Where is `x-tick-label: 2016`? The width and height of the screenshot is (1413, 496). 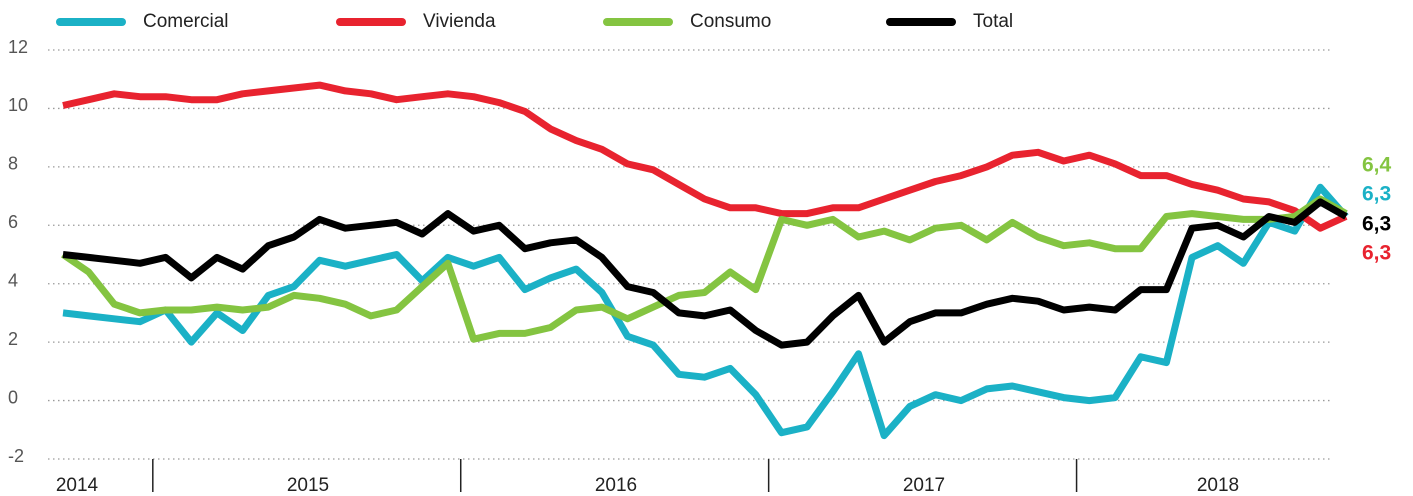 x-tick-label: 2016 is located at coordinates (616, 485).